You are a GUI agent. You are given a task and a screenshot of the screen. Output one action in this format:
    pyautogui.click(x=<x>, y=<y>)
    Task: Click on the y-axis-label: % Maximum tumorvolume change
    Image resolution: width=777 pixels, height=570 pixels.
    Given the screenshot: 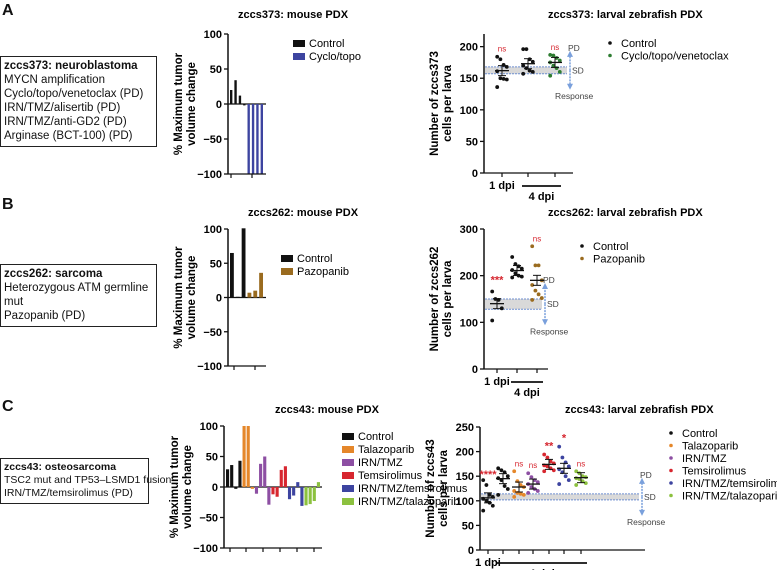 What is the action you would take?
    pyautogui.click(x=181, y=486)
    